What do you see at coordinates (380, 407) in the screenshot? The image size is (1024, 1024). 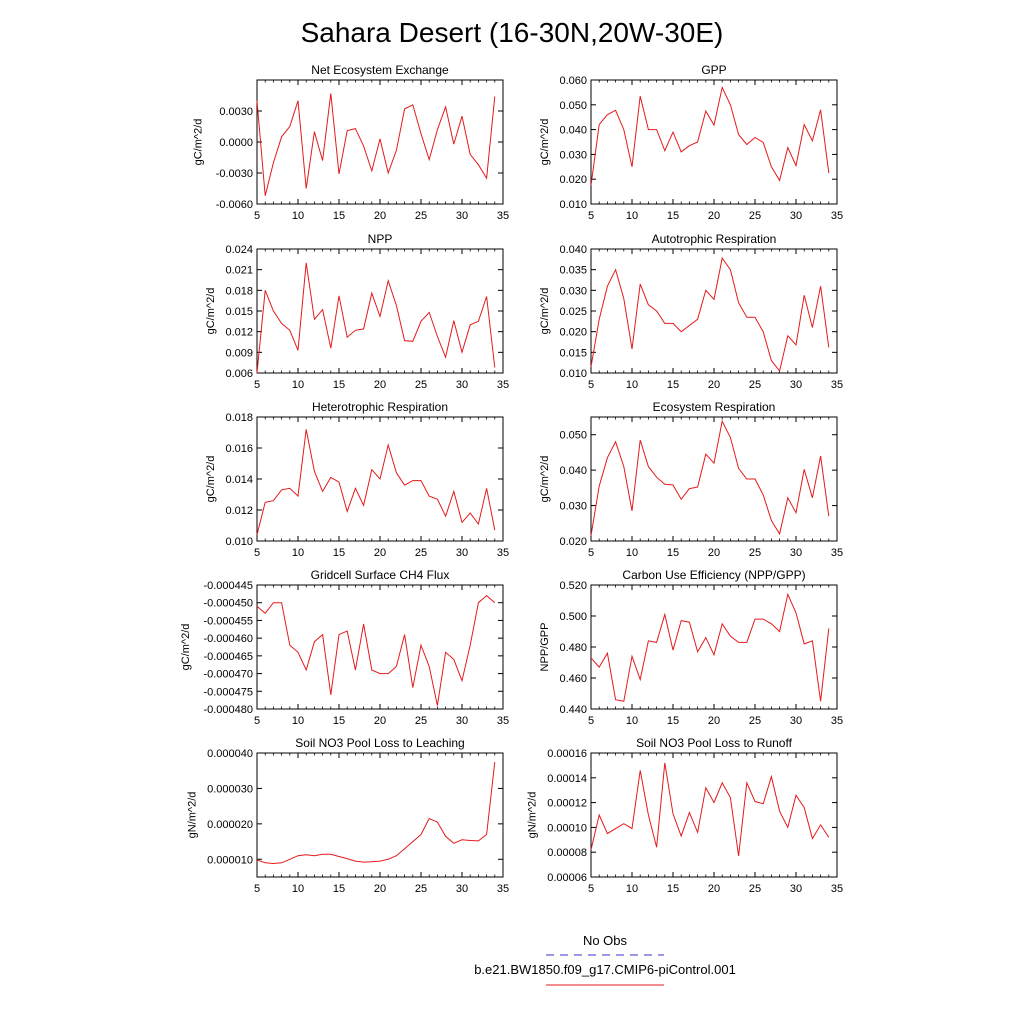 I see `panel-title: Heterotrophic Respiration` at bounding box center [380, 407].